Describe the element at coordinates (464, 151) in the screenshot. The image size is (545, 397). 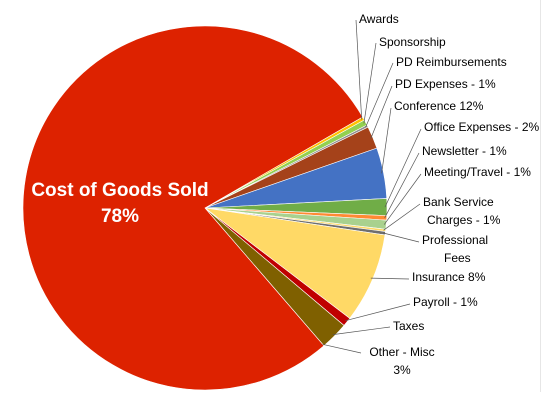
I see `slice-label-newsletter-1: Newsletter - 1%` at that location.